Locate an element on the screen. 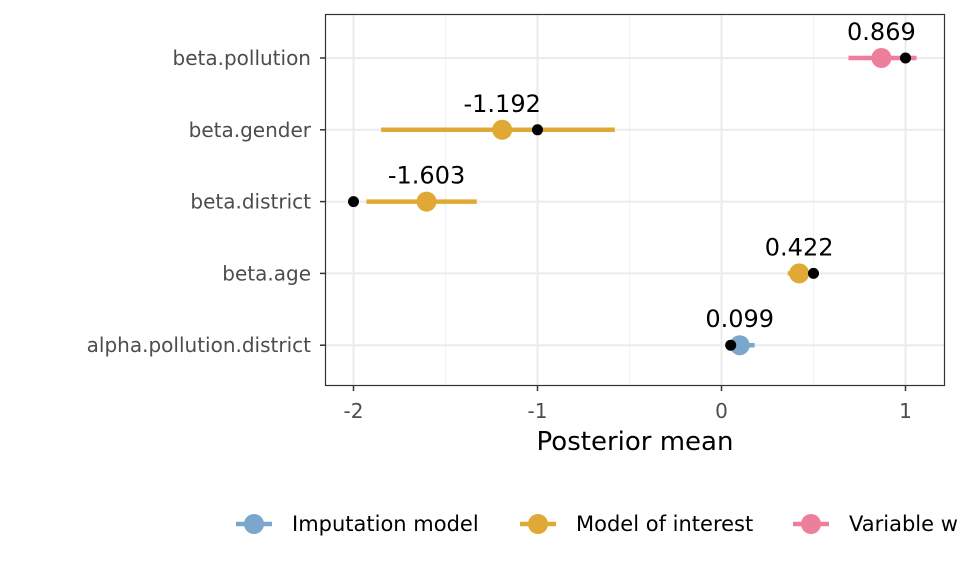 The width and height of the screenshot is (960, 576). y-tick-label: beta.pollution is located at coordinates (242, 58).